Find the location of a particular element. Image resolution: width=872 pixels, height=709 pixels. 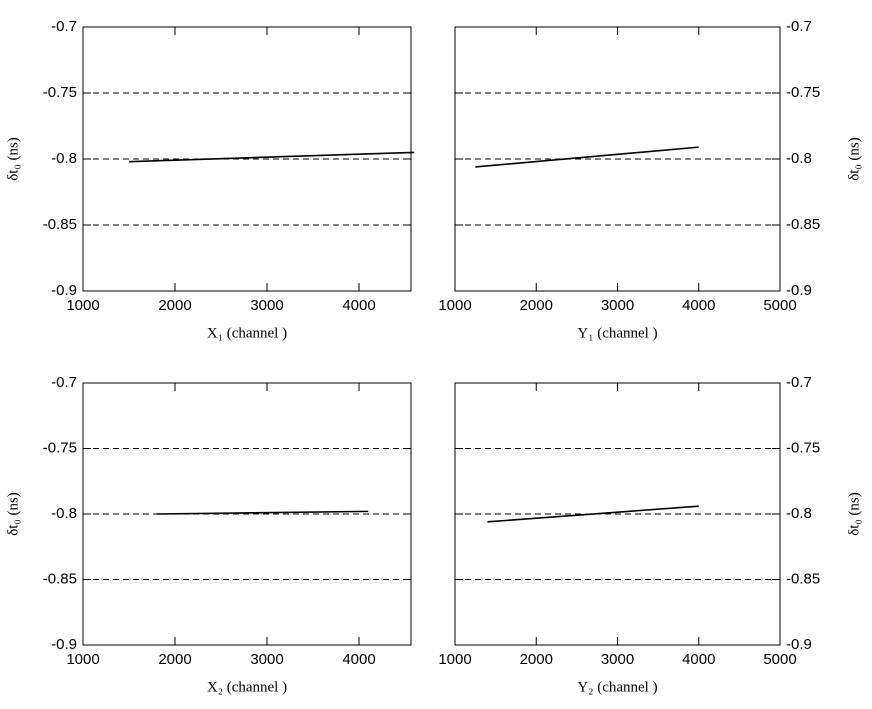

x-axis-label: Y₂ (channel ) is located at coordinates (617, 687).